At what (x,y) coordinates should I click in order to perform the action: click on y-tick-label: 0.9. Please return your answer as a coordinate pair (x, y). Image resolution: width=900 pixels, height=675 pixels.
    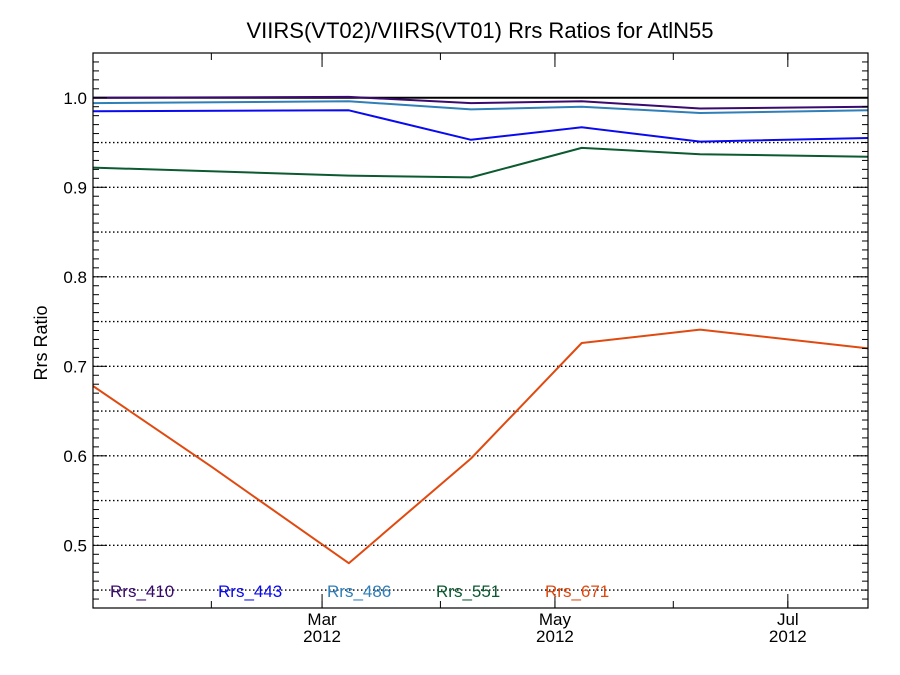
    Looking at the image, I should click on (75, 187).